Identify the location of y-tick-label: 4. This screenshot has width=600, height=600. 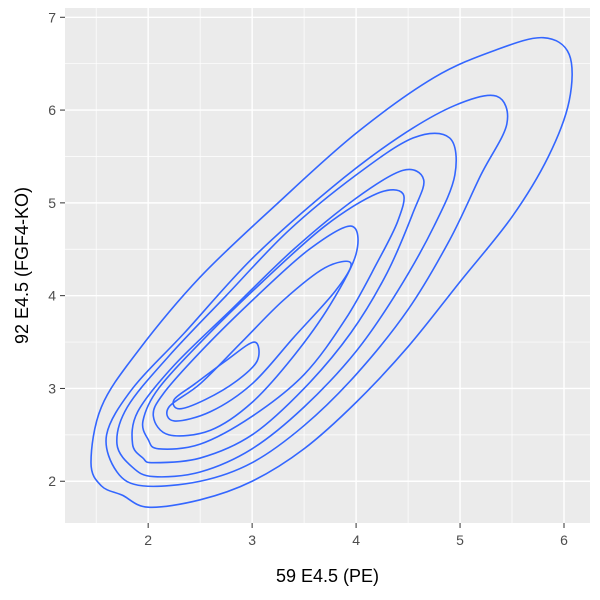
(52, 296).